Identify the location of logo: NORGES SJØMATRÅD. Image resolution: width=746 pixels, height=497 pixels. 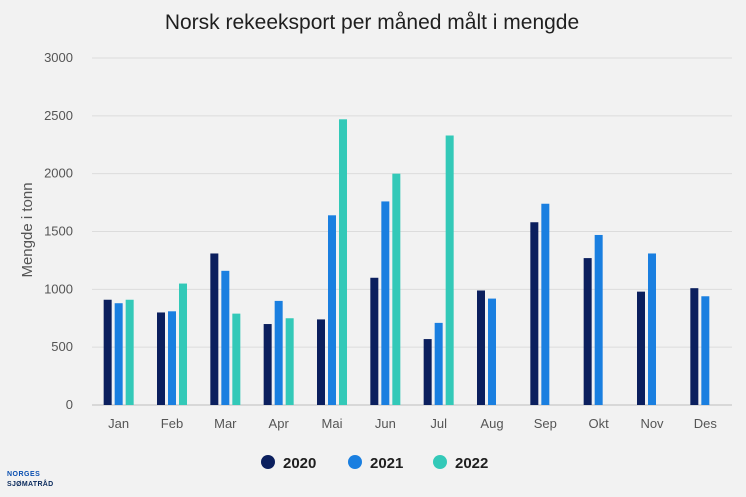
(30, 479).